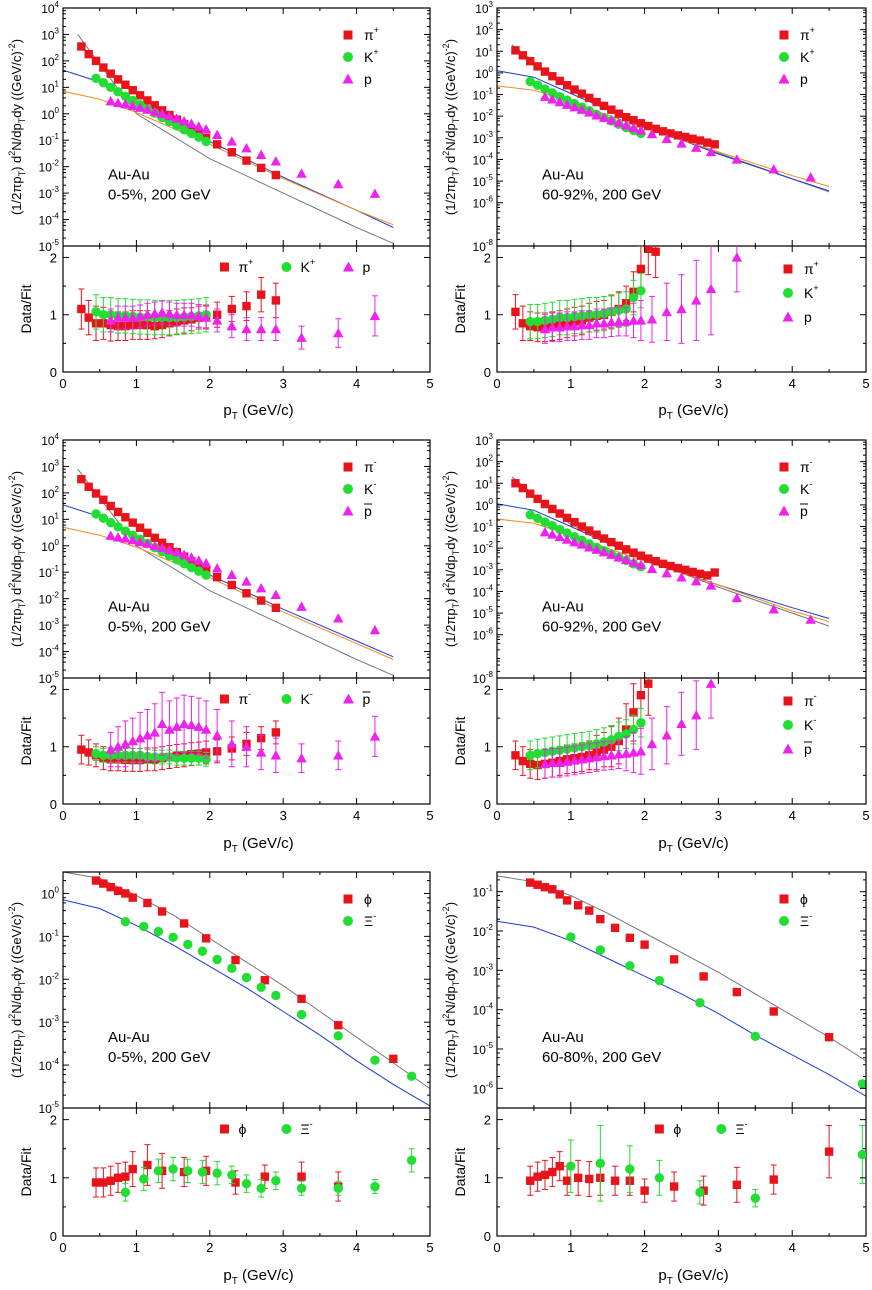 The image size is (872, 1290). I want to click on y-tick-label: 10⁻⁸, so click(483, 246).